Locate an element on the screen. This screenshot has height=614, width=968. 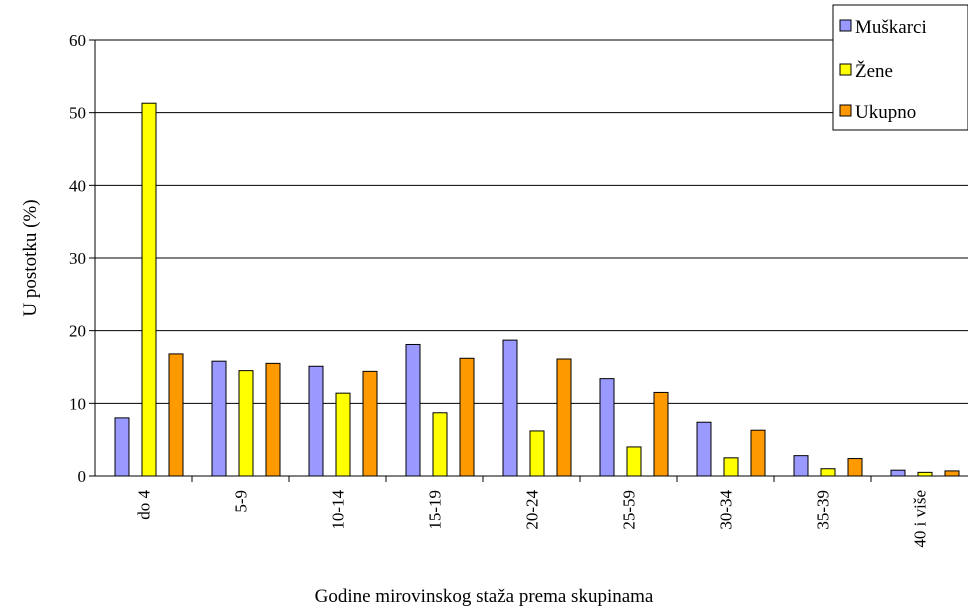
y-tick-label: 40 is located at coordinates (77, 185).